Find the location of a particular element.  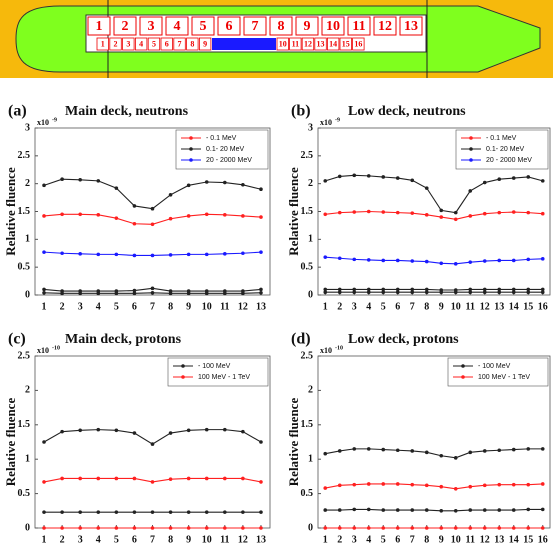

y-tick-label: 1.5 is located at coordinates (307, 424).